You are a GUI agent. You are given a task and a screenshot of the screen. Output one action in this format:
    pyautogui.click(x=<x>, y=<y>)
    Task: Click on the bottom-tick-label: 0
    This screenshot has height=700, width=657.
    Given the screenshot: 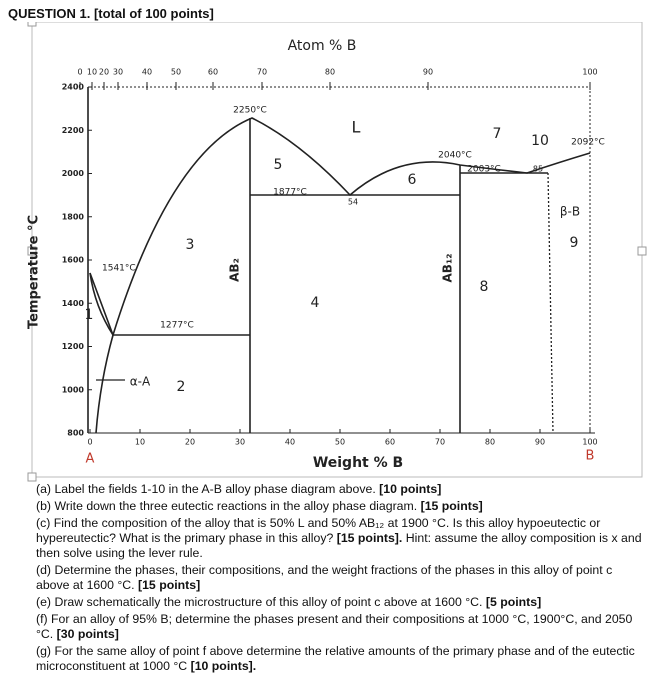 What is the action you would take?
    pyautogui.click(x=89, y=442)
    